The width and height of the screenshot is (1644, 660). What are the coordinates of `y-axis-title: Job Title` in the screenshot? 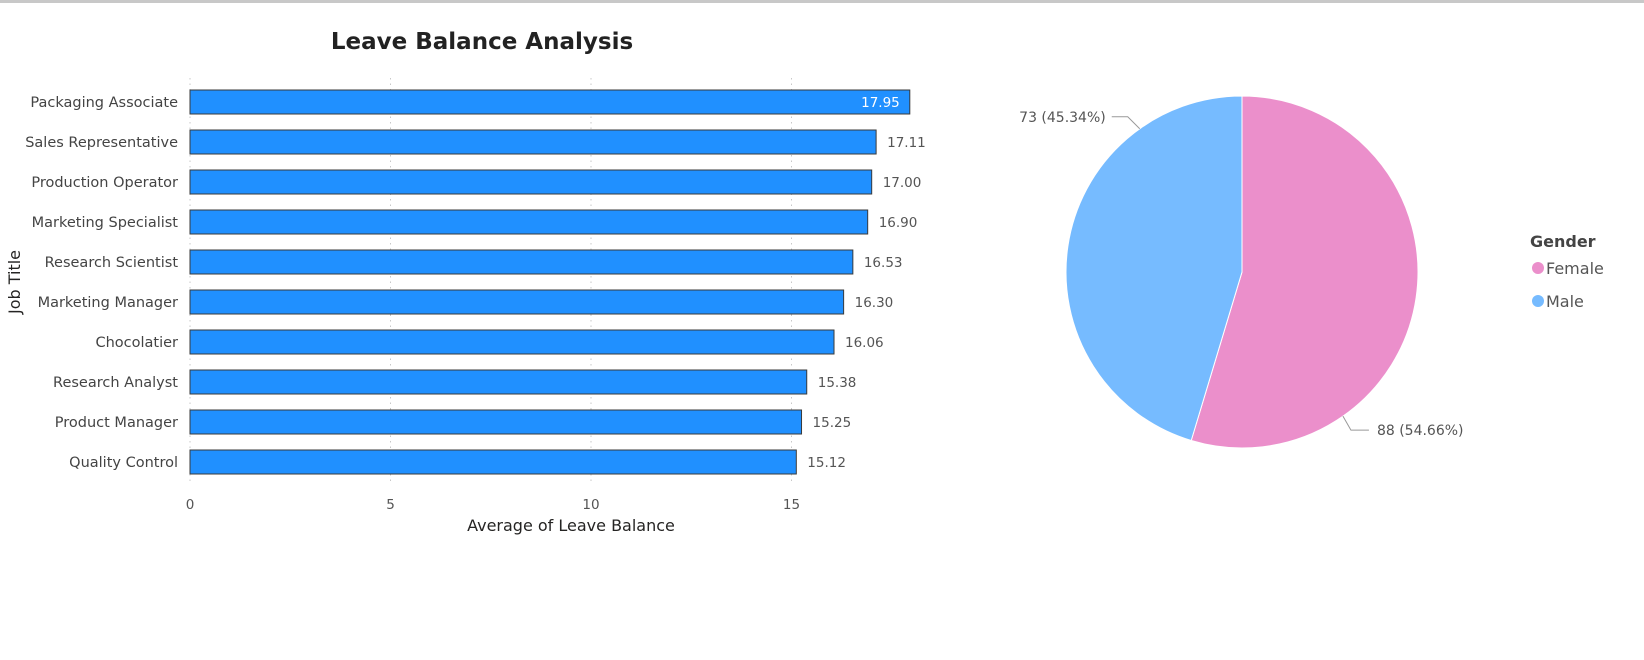 It's located at (14, 282).